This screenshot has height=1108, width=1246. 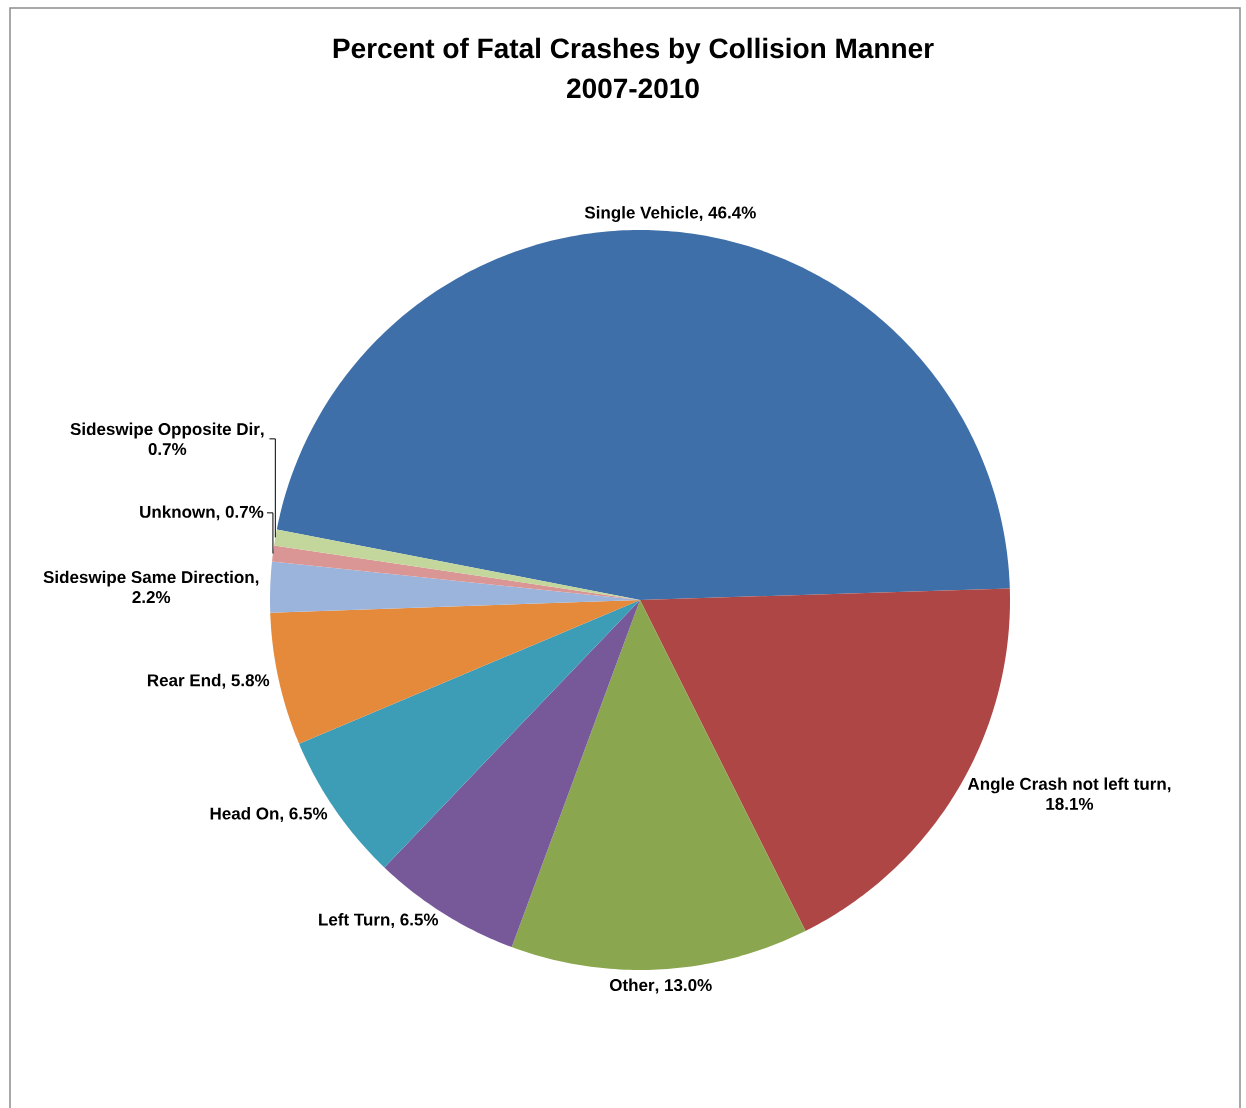 I want to click on slice-label: Left Turn, so click(x=354, y=919).